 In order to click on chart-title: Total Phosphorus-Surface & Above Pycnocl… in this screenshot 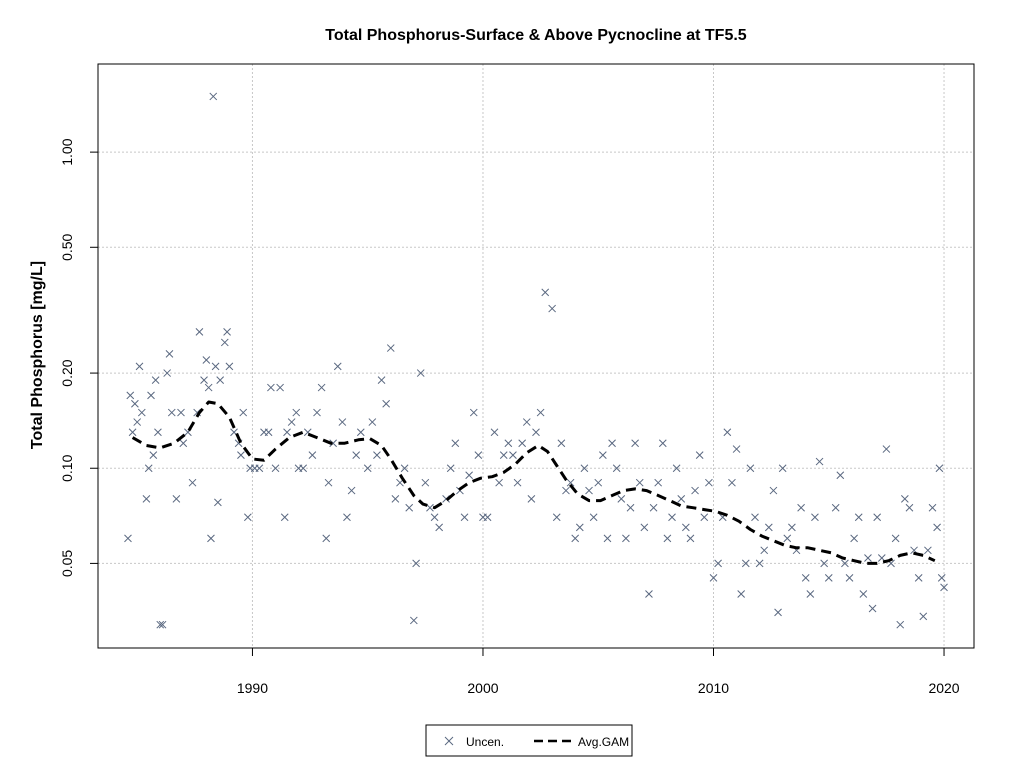, I will do `click(536, 35)`.